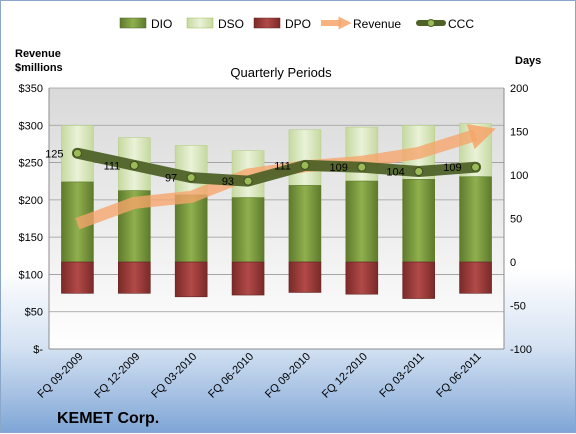  I want to click on legend-label-dpo: DPO, so click(298, 24).